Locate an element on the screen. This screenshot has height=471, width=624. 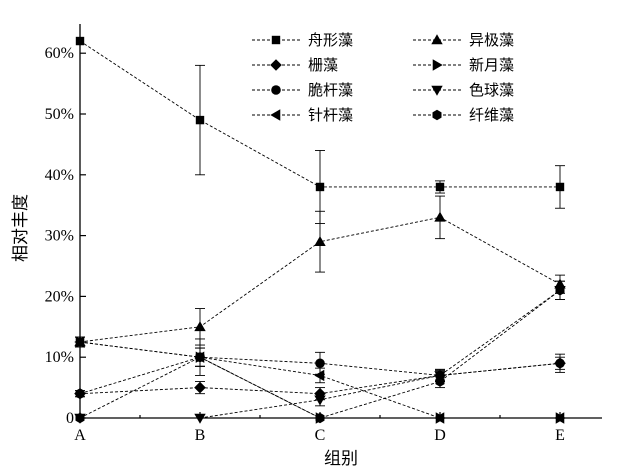
y-tick-label: 20% is located at coordinates (59, 296).